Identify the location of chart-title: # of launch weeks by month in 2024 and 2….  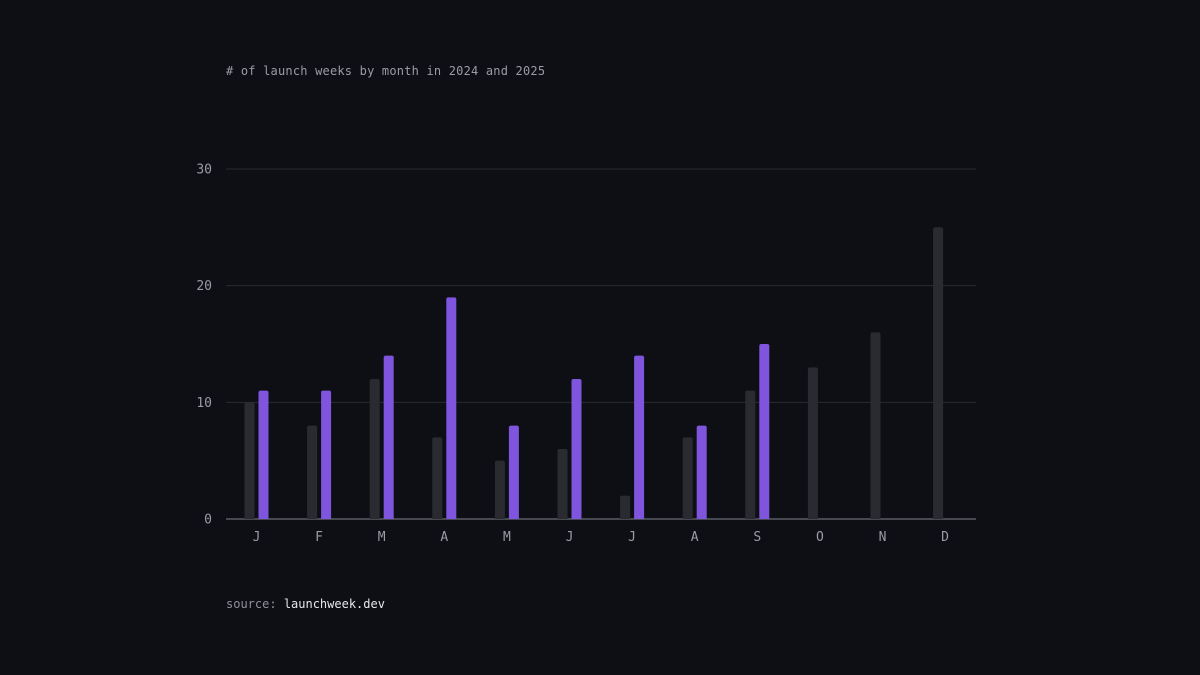
(386, 71).